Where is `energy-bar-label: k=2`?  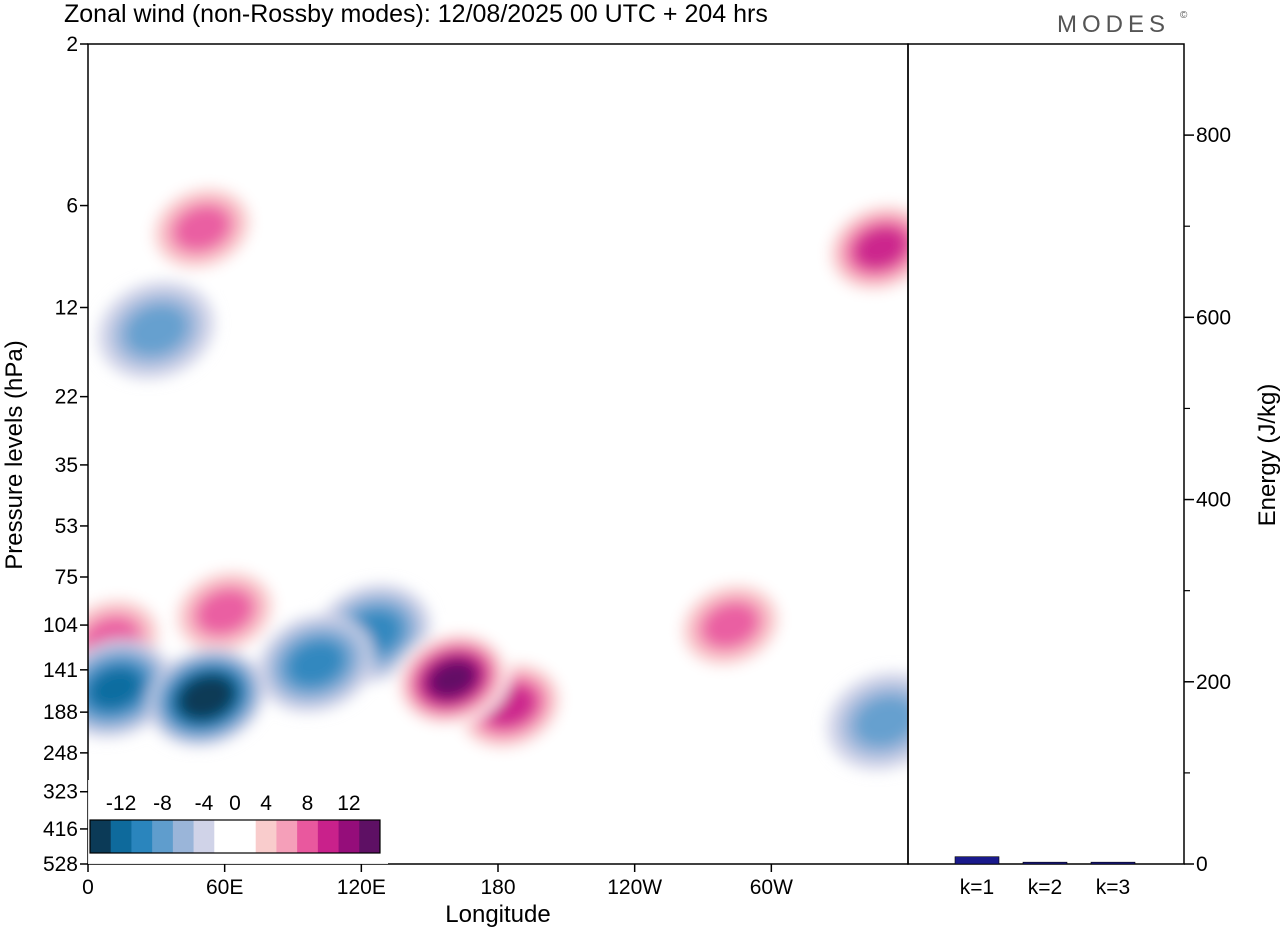
energy-bar-label: k=2 is located at coordinates (1045, 887).